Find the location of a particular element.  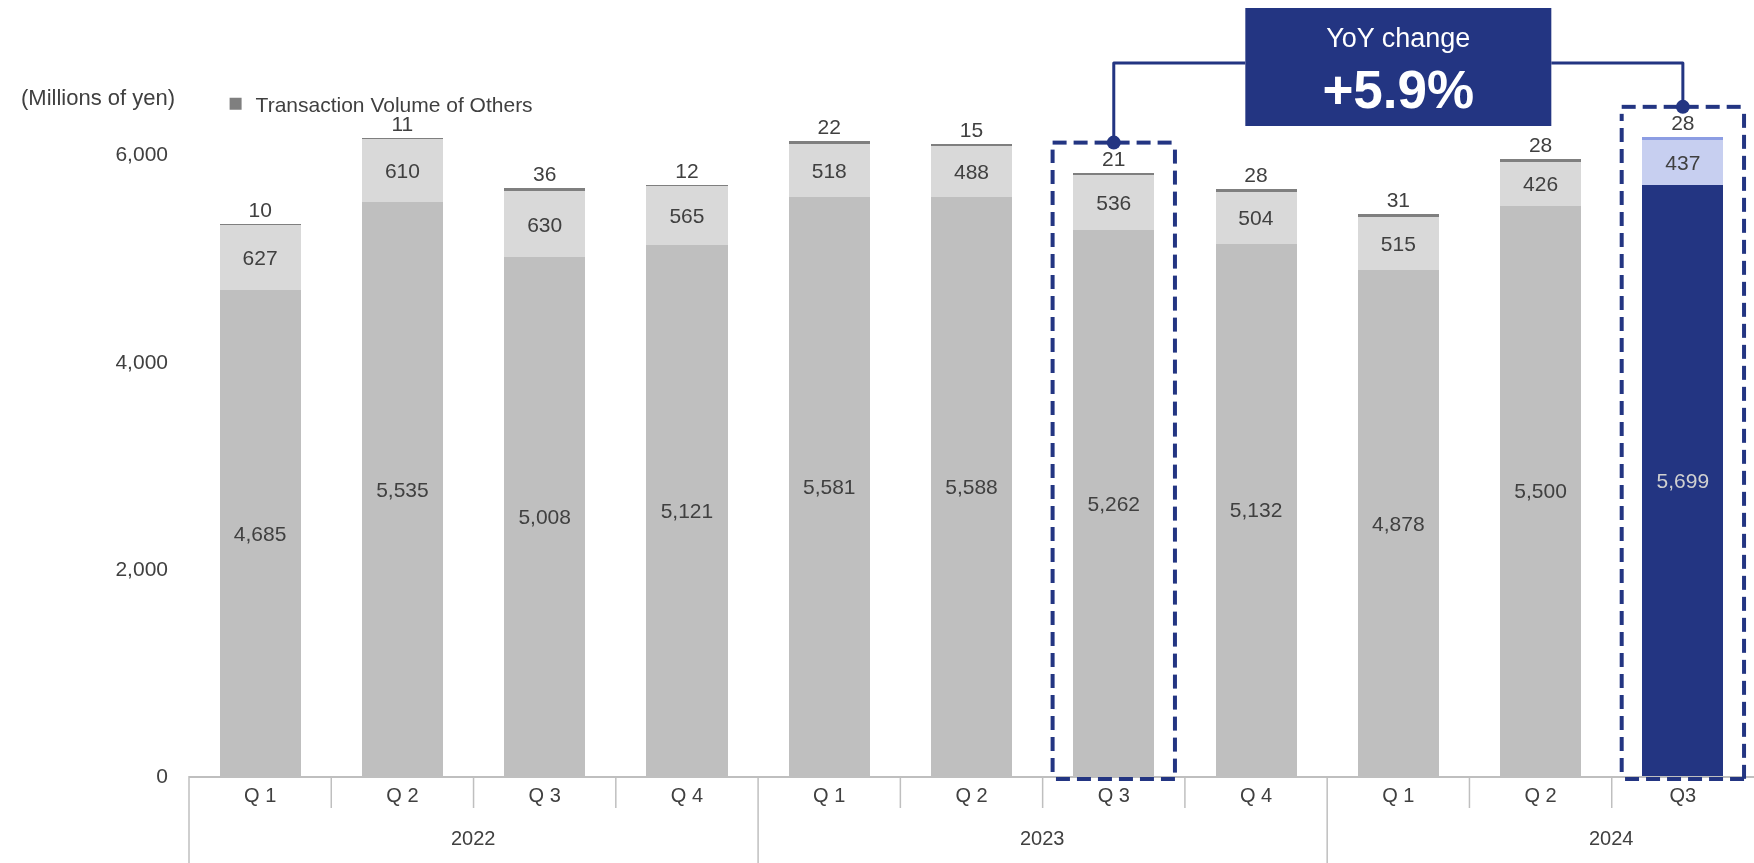

data-label: 36 is located at coordinates (545, 173).